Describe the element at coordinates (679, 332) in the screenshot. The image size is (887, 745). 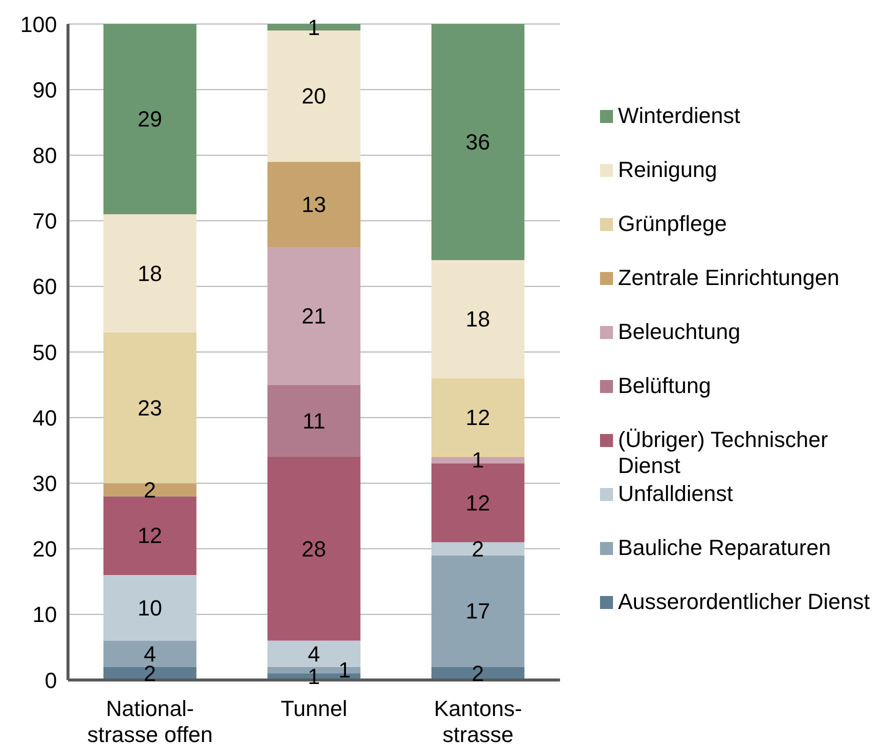
I see `legend-label: Beleuchtung` at that location.